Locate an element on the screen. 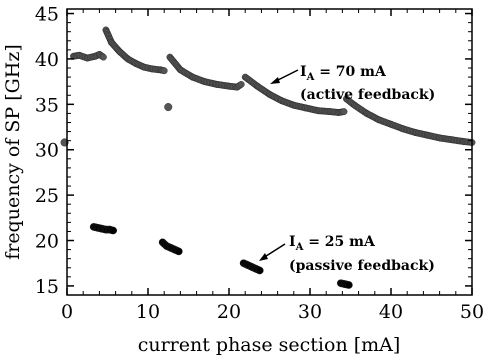 The width and height of the screenshot is (485, 358). x-tick-label: 30 is located at coordinates (310, 312).